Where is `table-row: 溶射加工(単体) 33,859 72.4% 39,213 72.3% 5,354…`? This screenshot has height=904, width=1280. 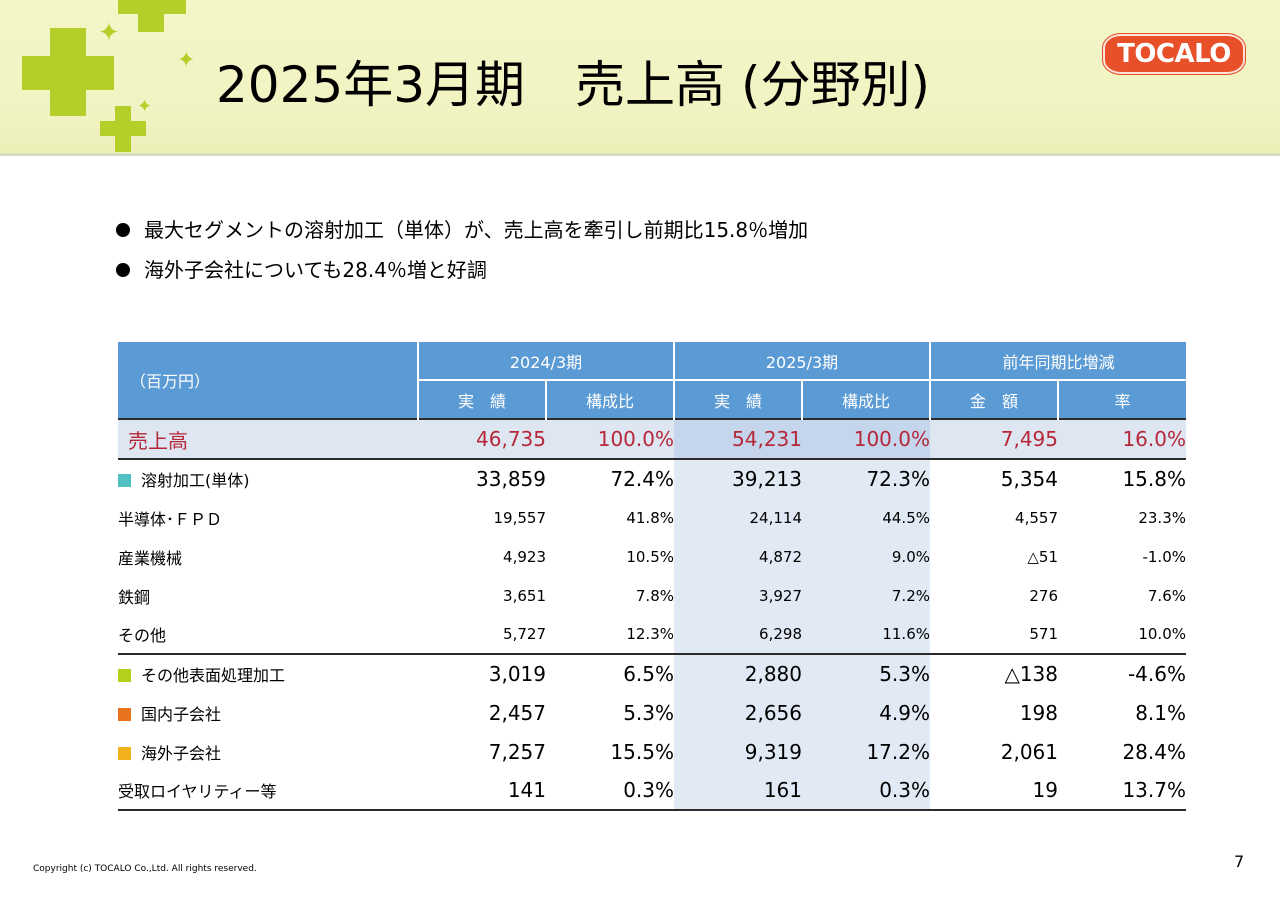 table-row: 溶射加工(単体) 33,859 72.4% 39,213 72.3% 5,354… is located at coordinates (652, 478).